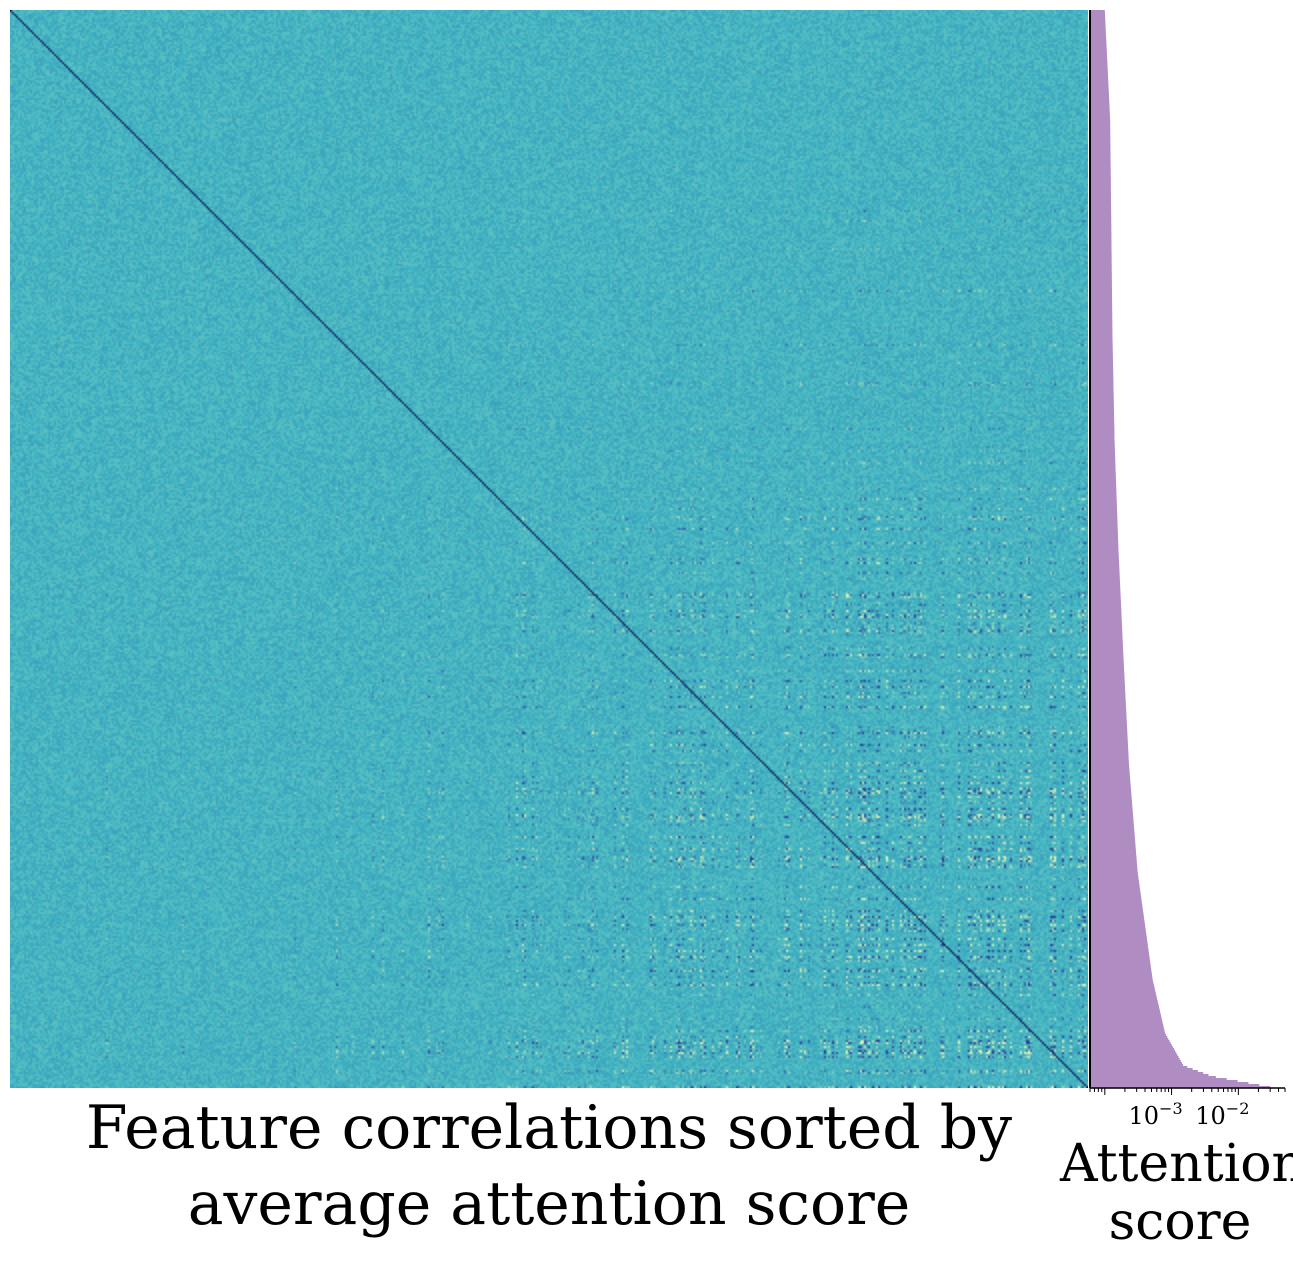 The width and height of the screenshot is (1293, 1261). I want to click on ticks-group: 10−3 10−2, so click(1187, 1109).